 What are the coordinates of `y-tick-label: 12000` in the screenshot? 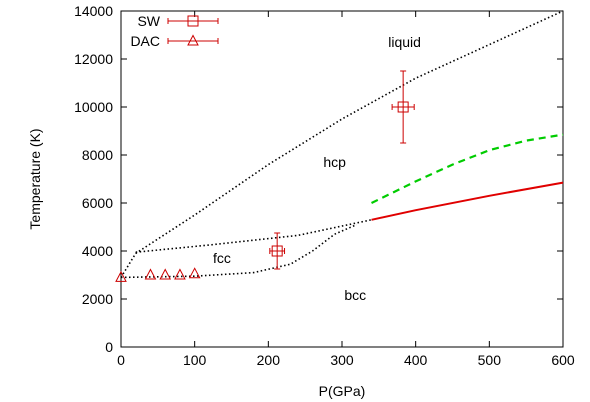 It's located at (93, 59).